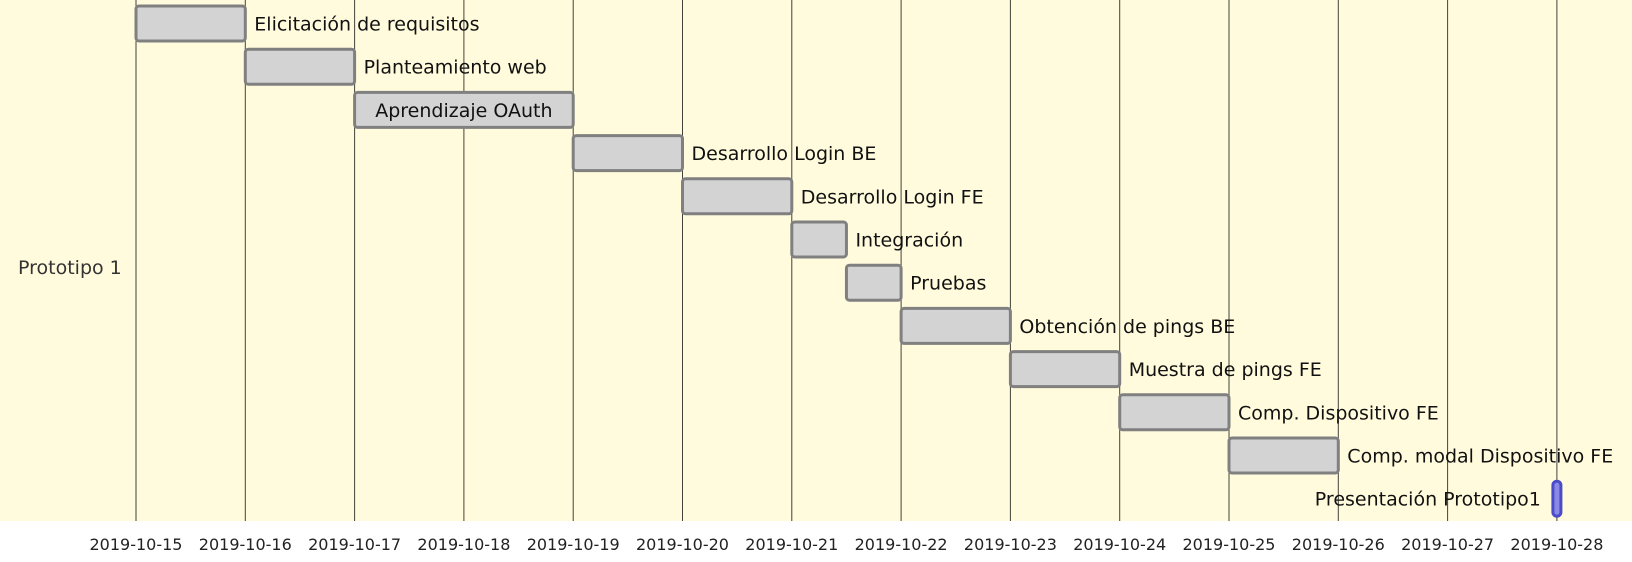 This screenshot has height=562, width=1632. I want to click on x-tick-label: 2019-10-16, so click(245, 544).